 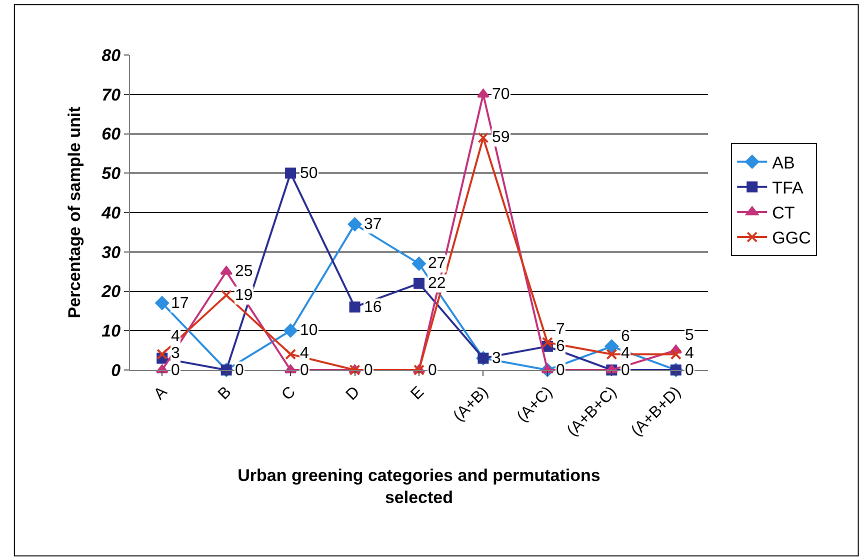 What do you see at coordinates (112, 174) in the screenshot?
I see `y-tick-label: 50` at bounding box center [112, 174].